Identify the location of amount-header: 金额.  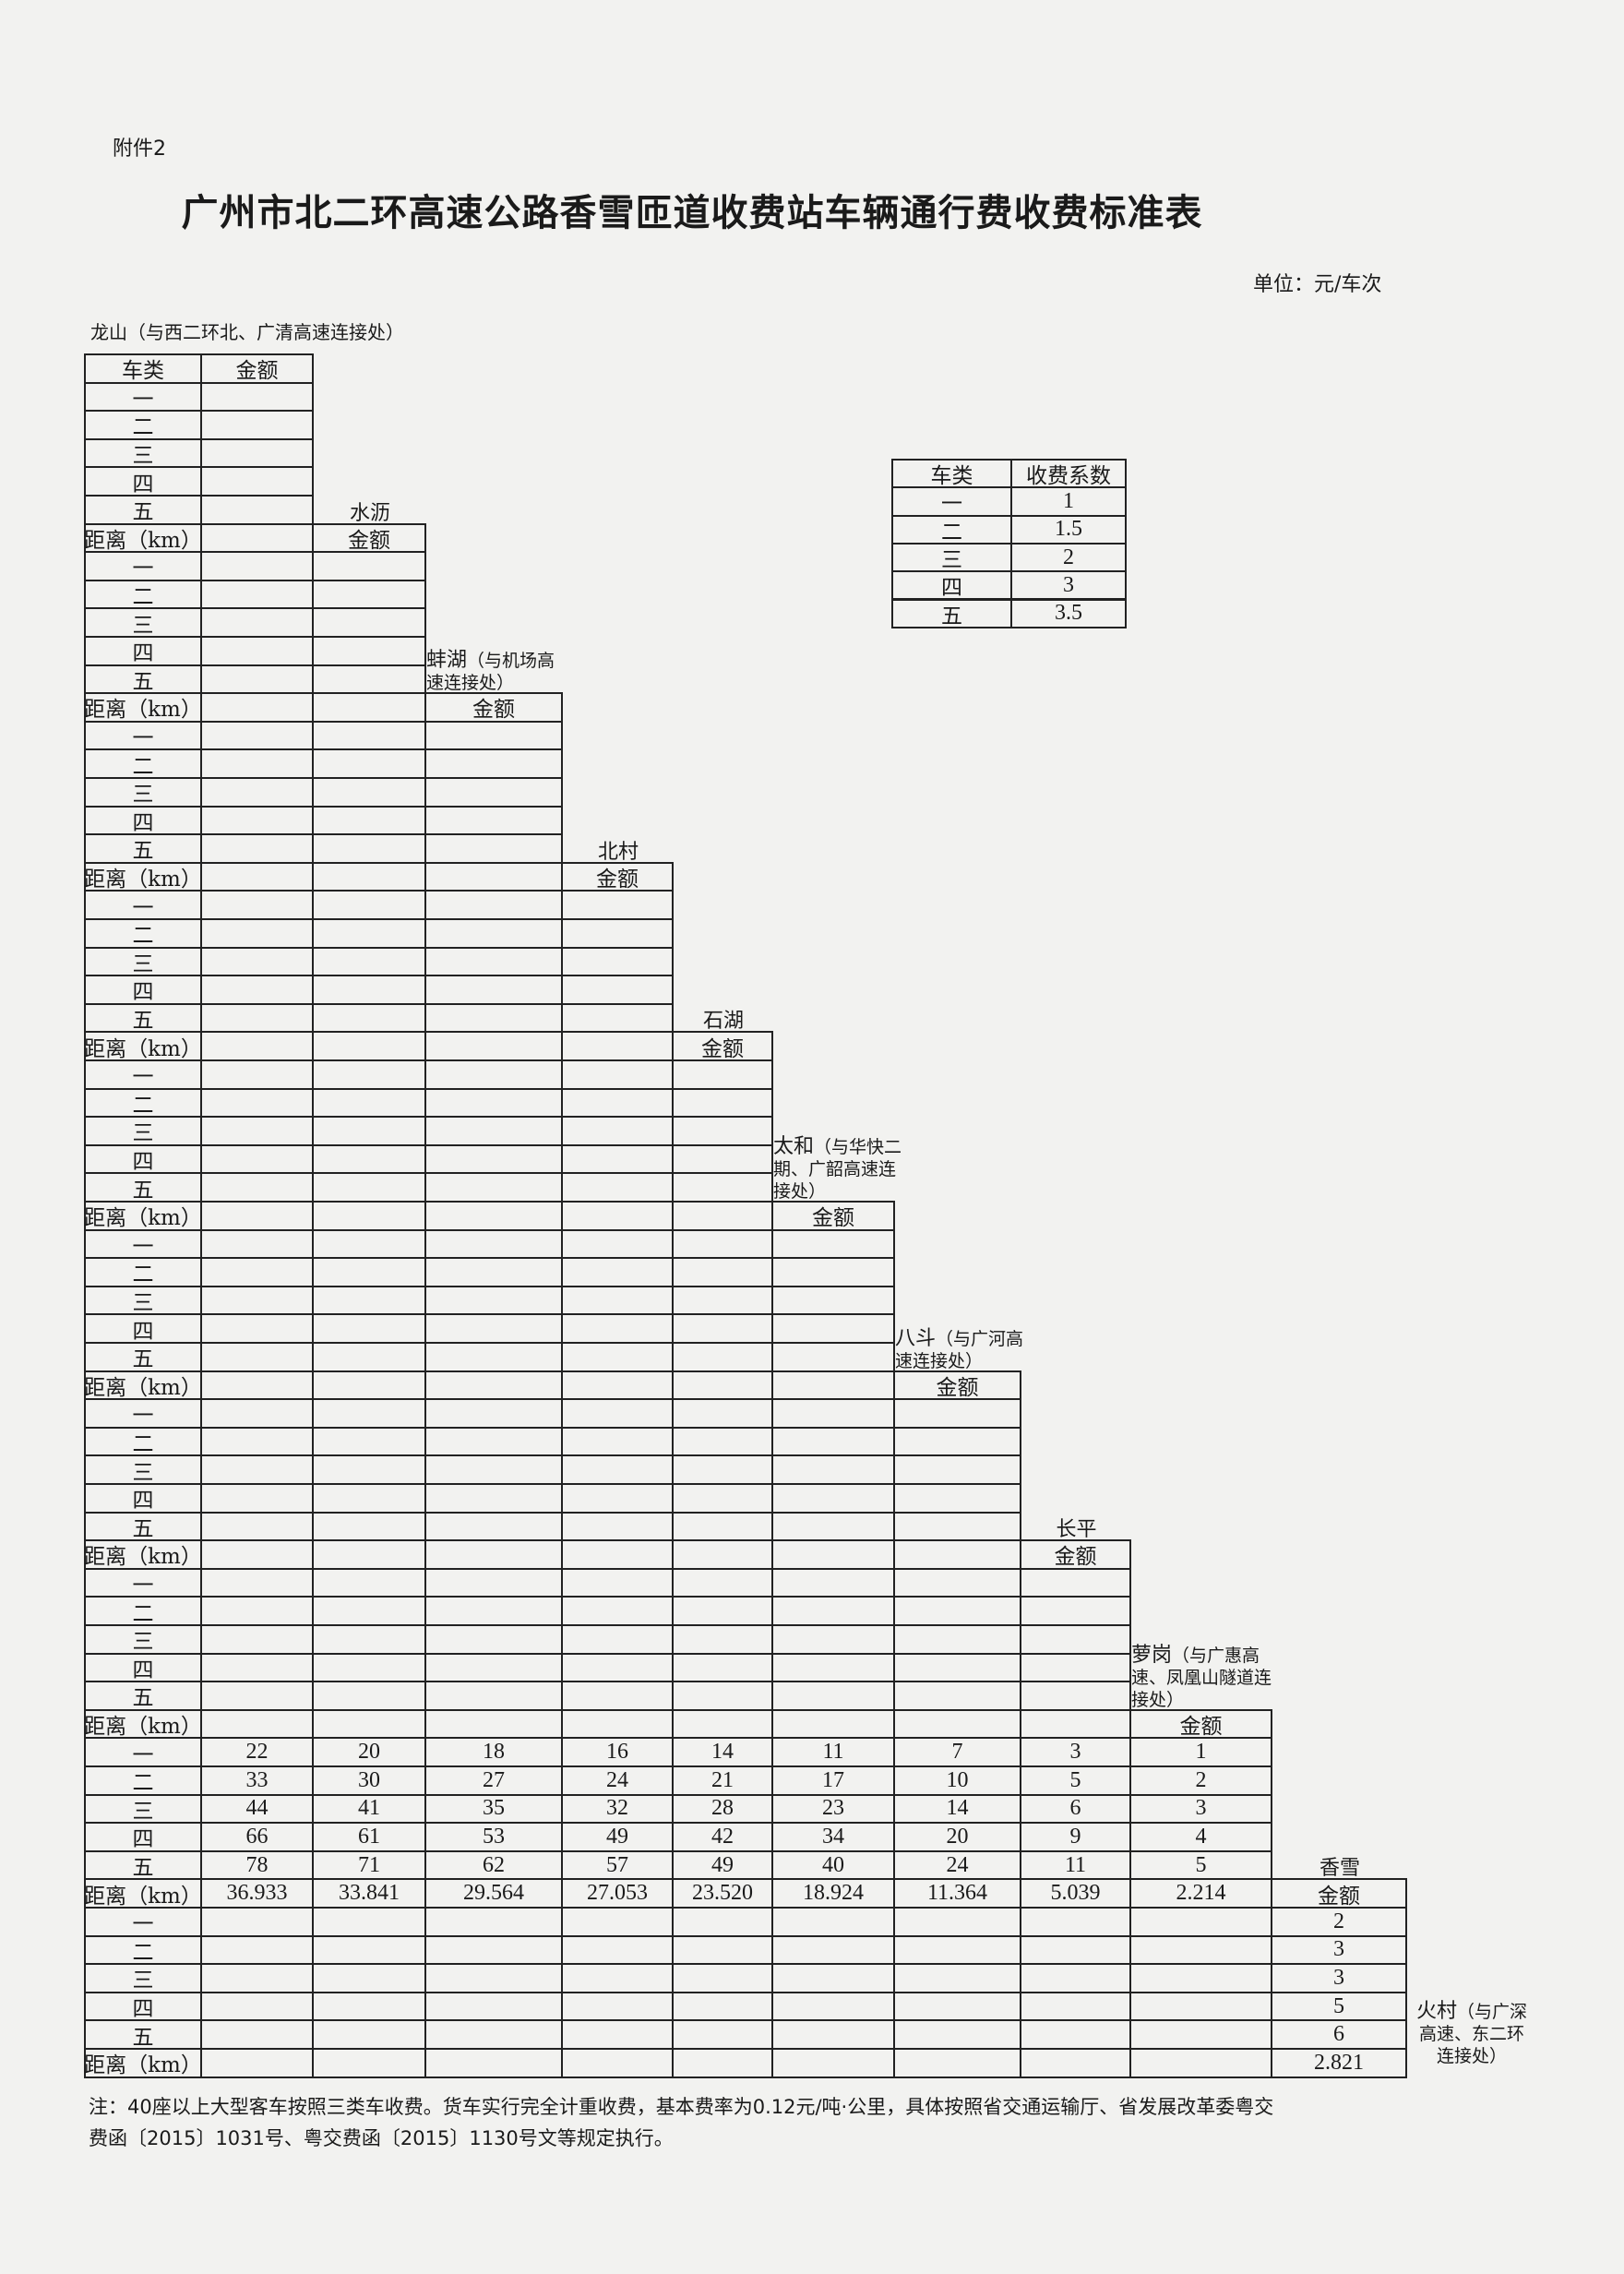
(369, 538).